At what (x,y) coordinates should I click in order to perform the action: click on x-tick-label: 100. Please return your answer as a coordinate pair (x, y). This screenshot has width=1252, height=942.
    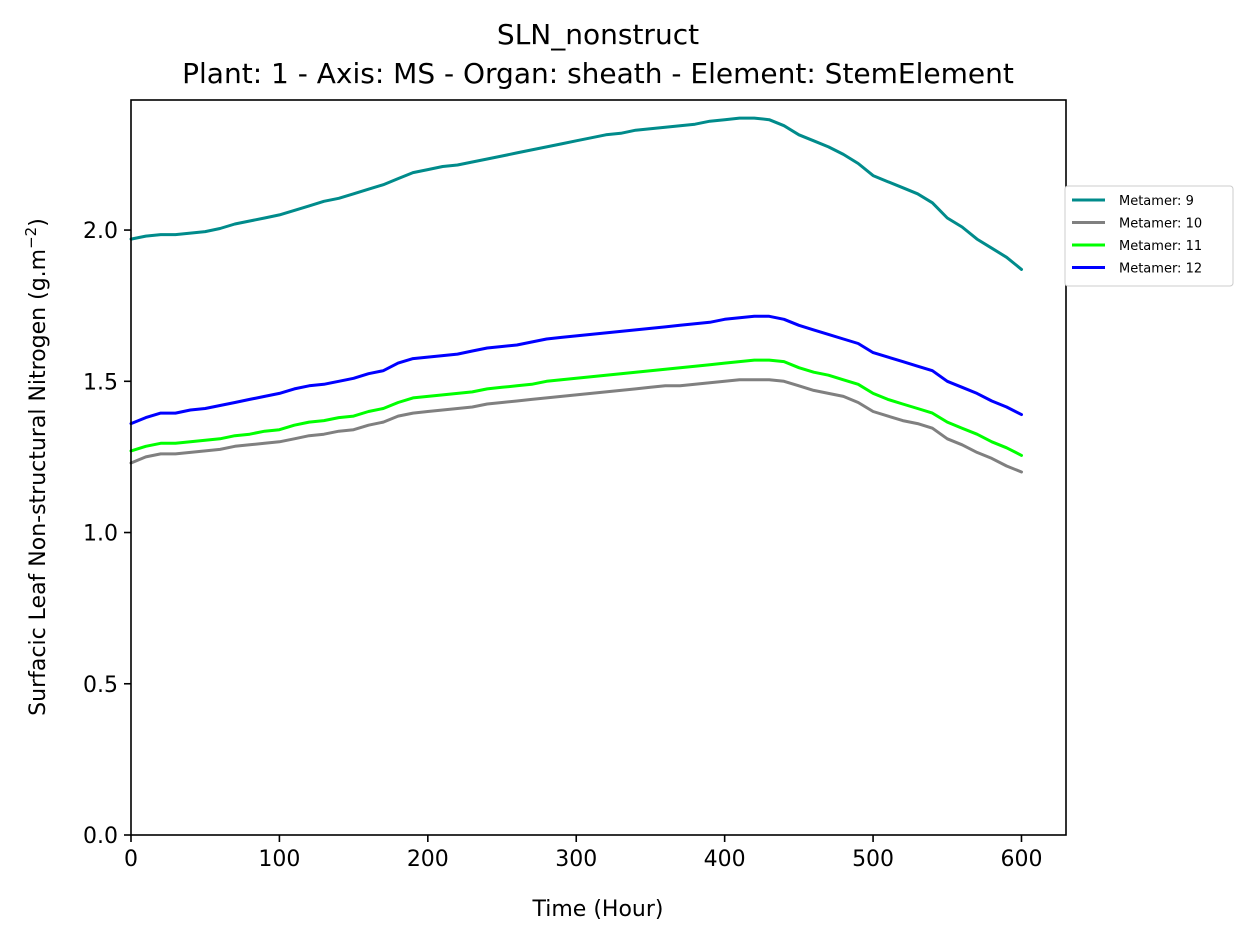
    Looking at the image, I should click on (279, 859).